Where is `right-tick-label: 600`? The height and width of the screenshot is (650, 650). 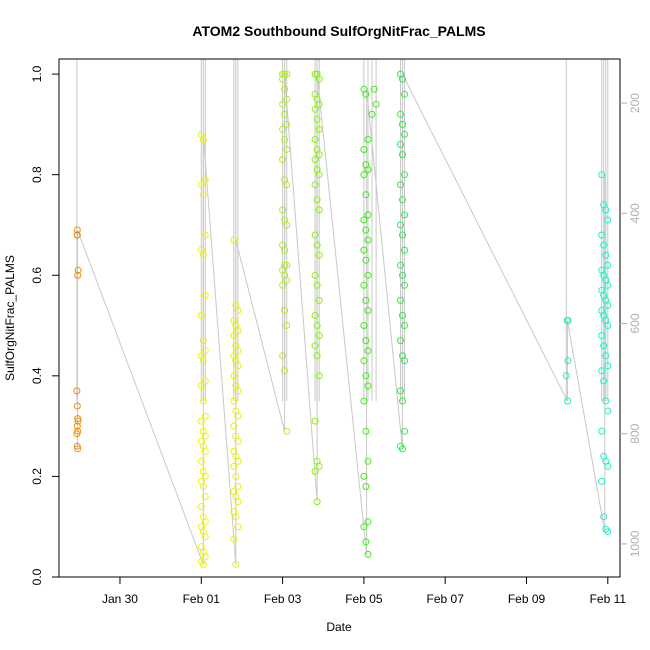 right-tick-label: 600 is located at coordinates (635, 323).